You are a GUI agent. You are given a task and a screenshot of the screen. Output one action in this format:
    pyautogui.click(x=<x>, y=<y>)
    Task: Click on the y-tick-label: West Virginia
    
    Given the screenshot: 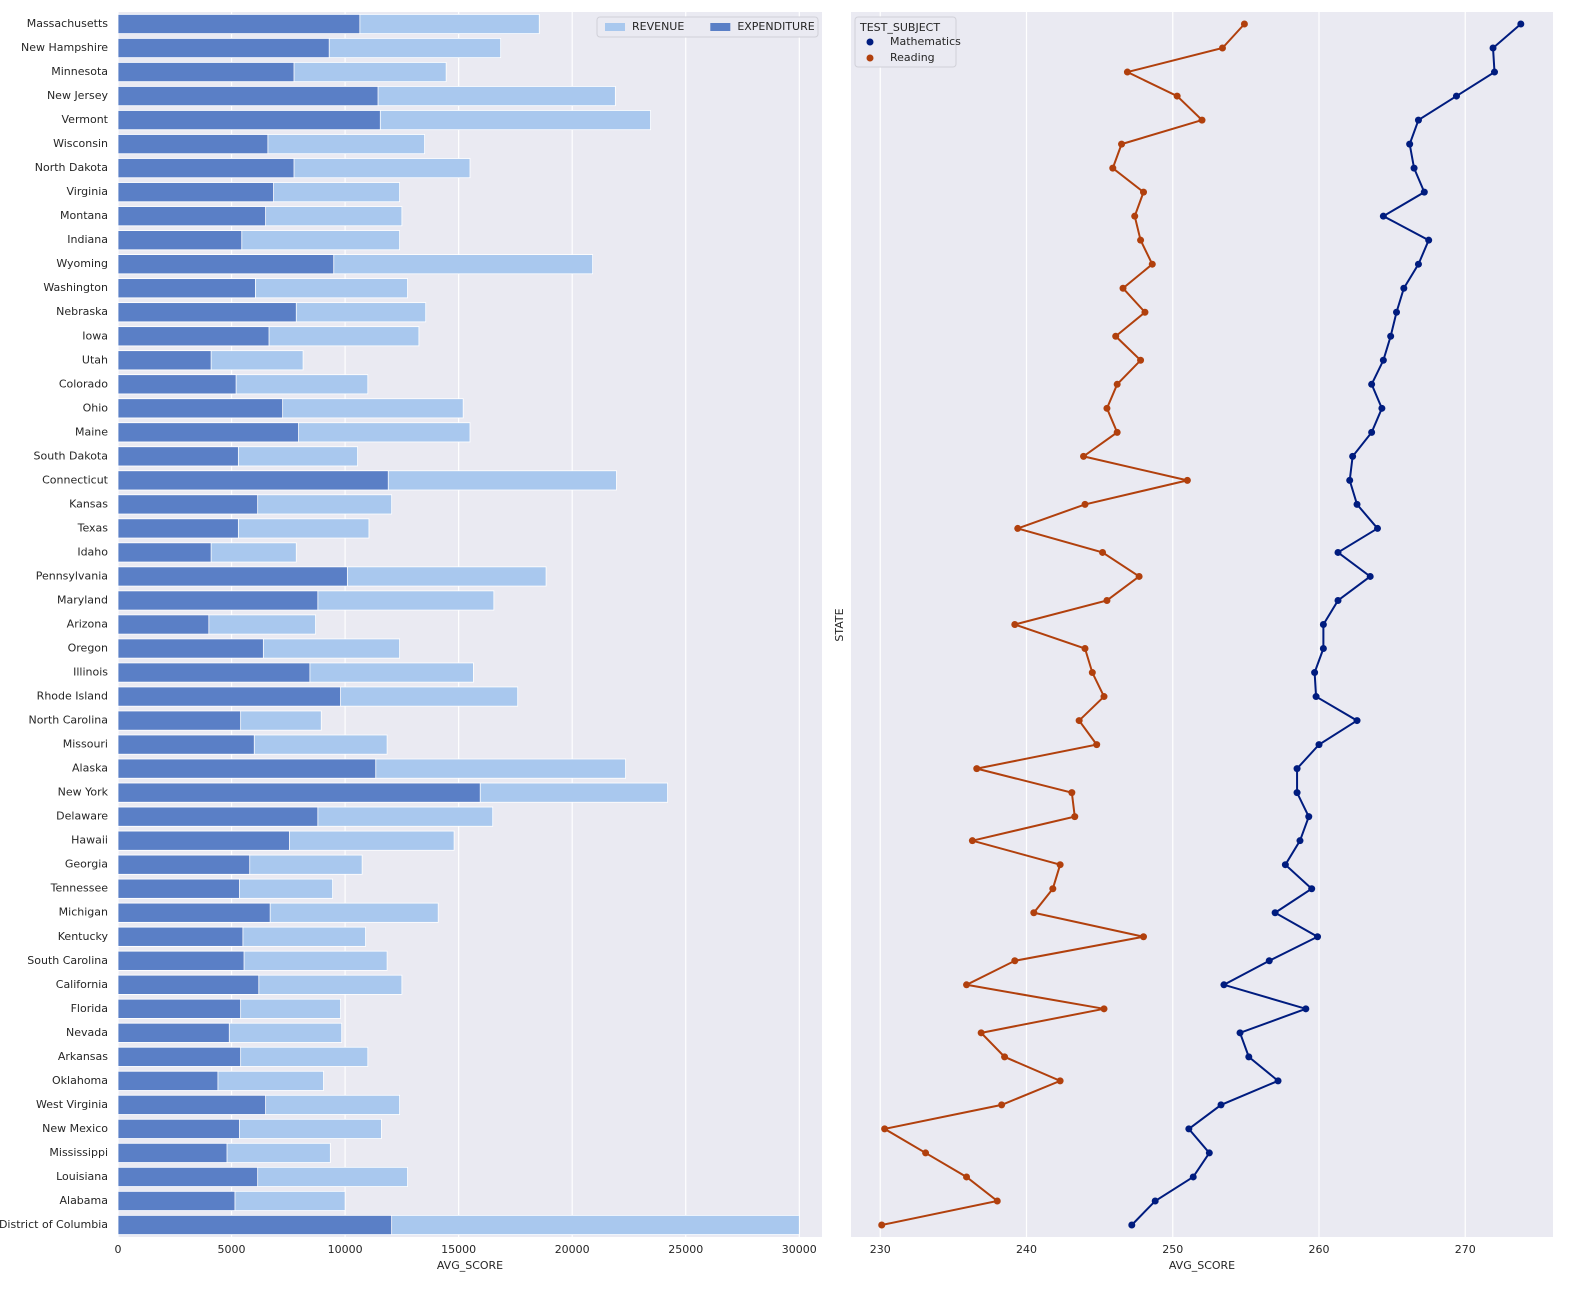 What is the action you would take?
    pyautogui.click(x=72, y=1104)
    